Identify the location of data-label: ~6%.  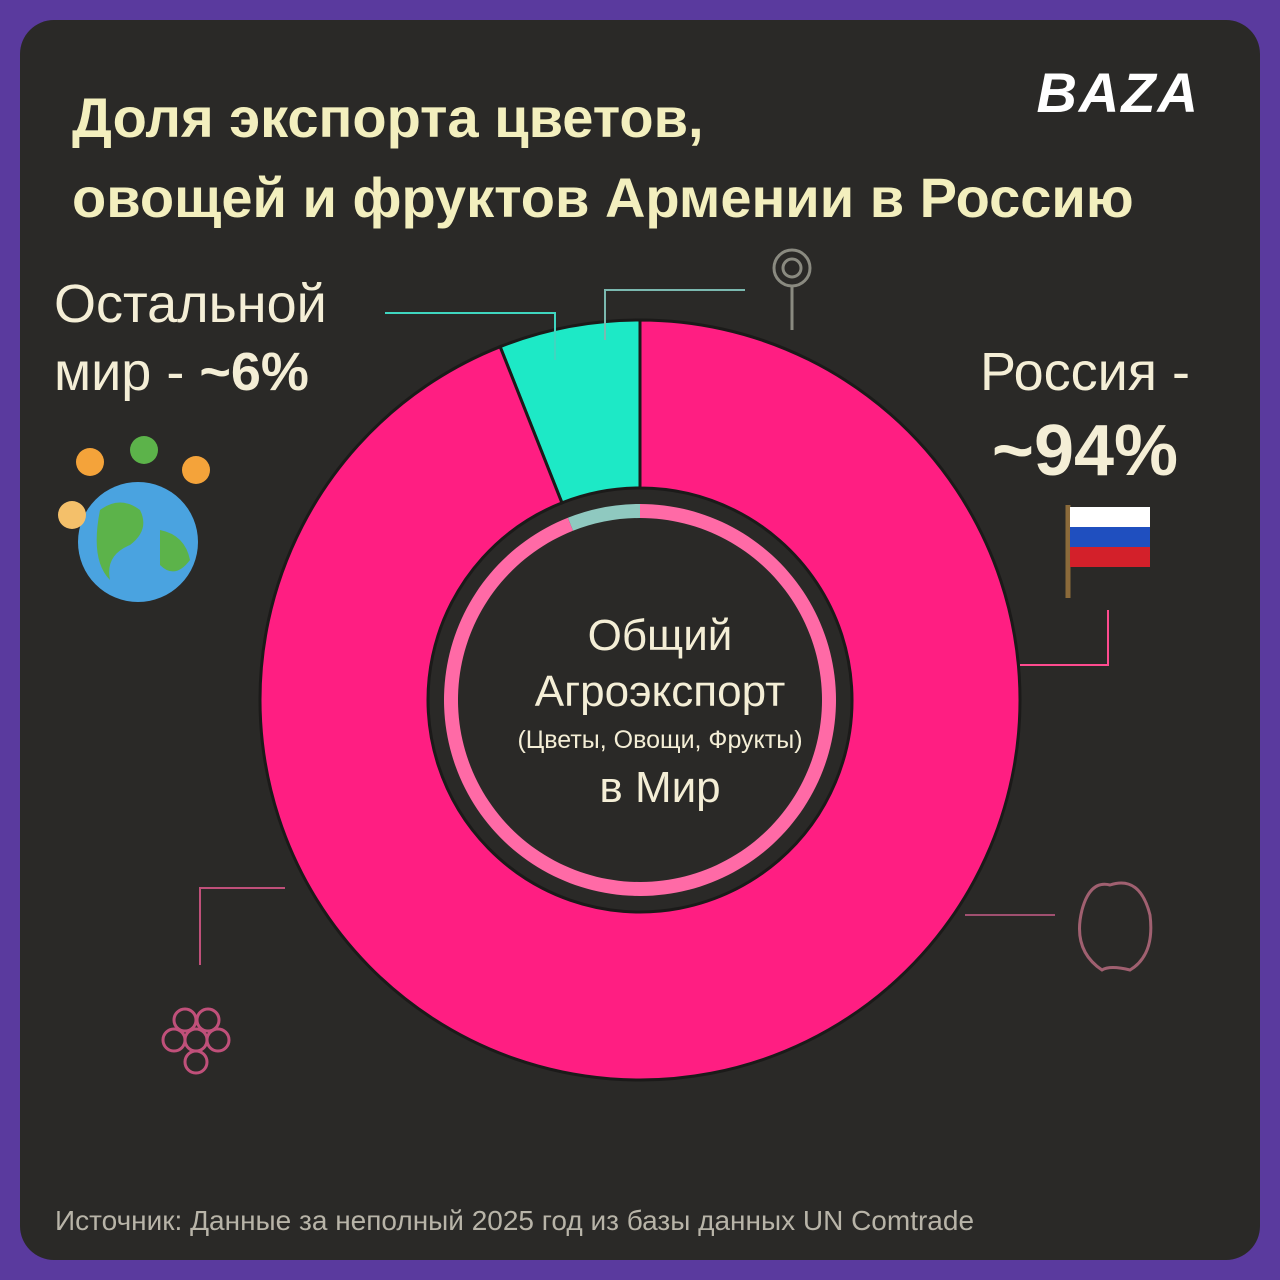
(254, 372).